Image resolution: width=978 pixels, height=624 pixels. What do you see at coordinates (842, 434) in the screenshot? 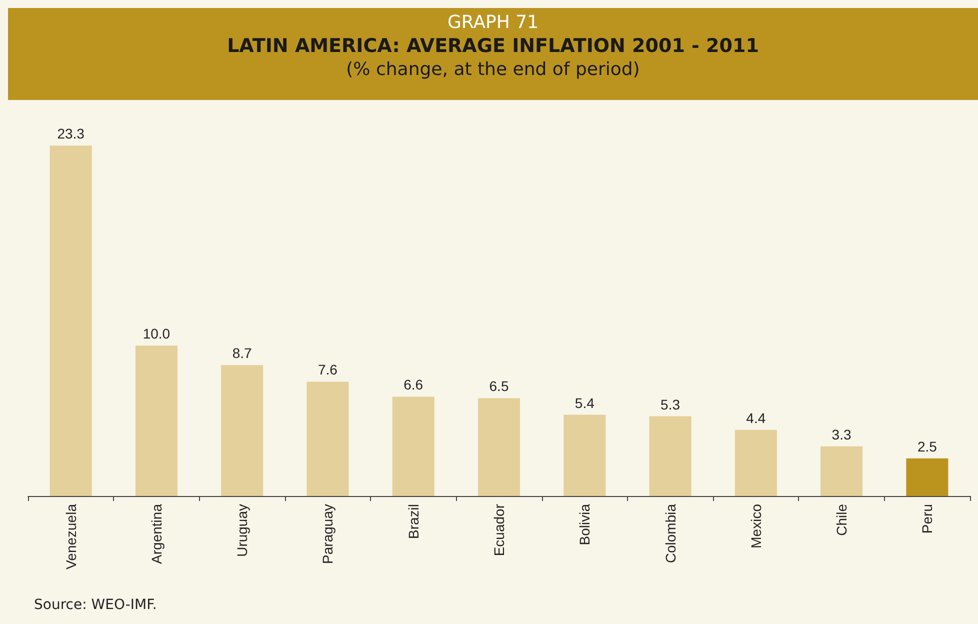
I see `data-label: 3.3` at bounding box center [842, 434].